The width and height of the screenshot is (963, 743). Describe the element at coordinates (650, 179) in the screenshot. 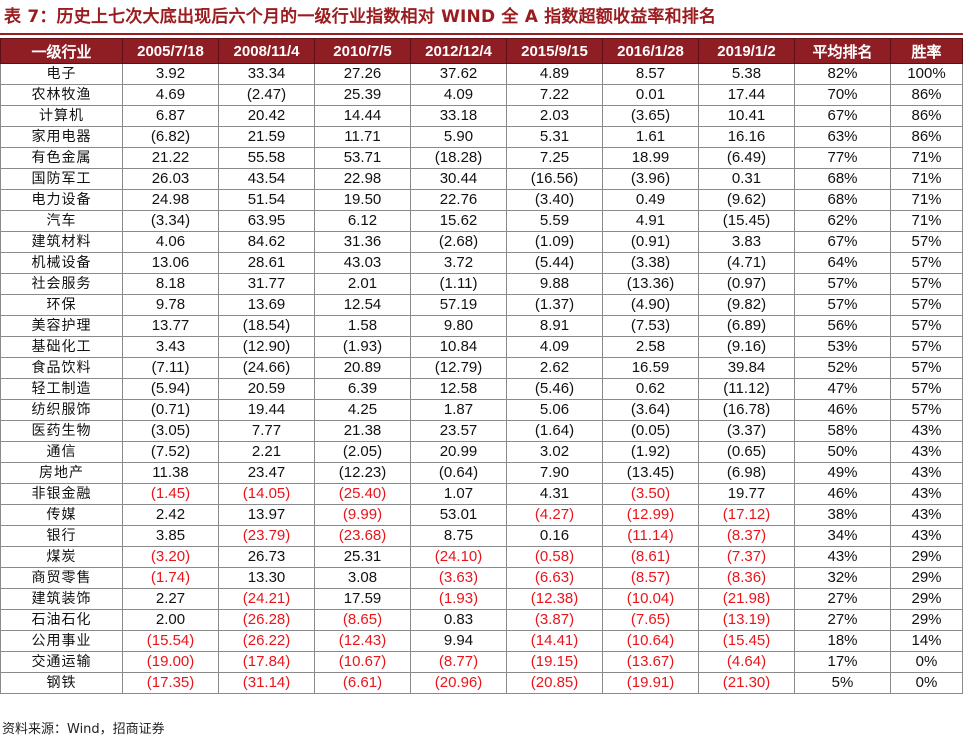

I see `value-cell: (3.96)` at that location.